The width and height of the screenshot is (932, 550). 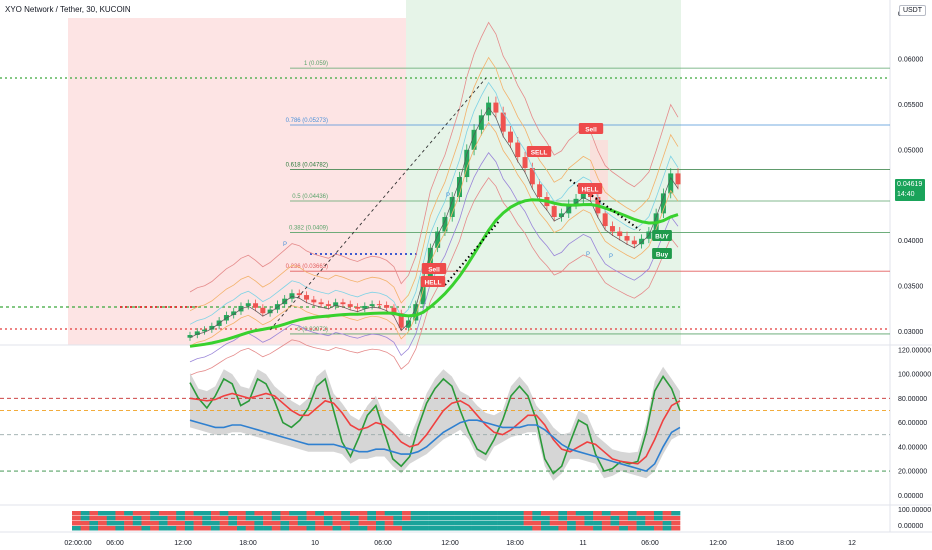 What do you see at coordinates (910, 190) in the screenshot?
I see `current-price-tag: 0.04619 14:40` at bounding box center [910, 190].